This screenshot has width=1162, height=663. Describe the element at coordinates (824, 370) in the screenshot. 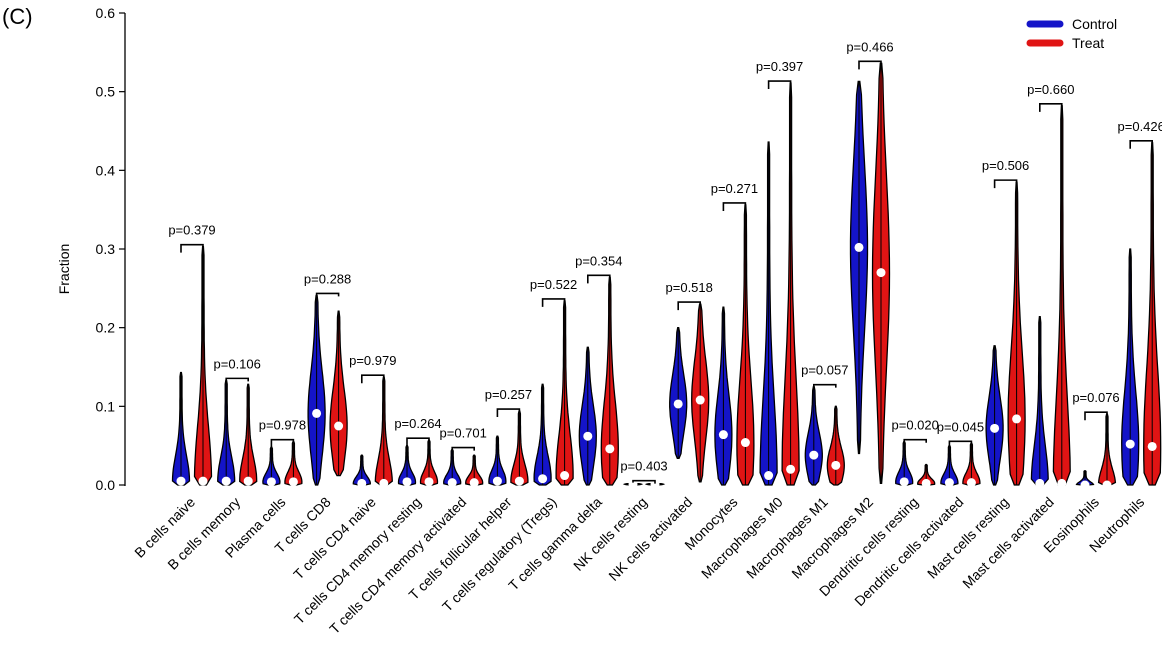

I see `p-value-label: p=0.057` at that location.